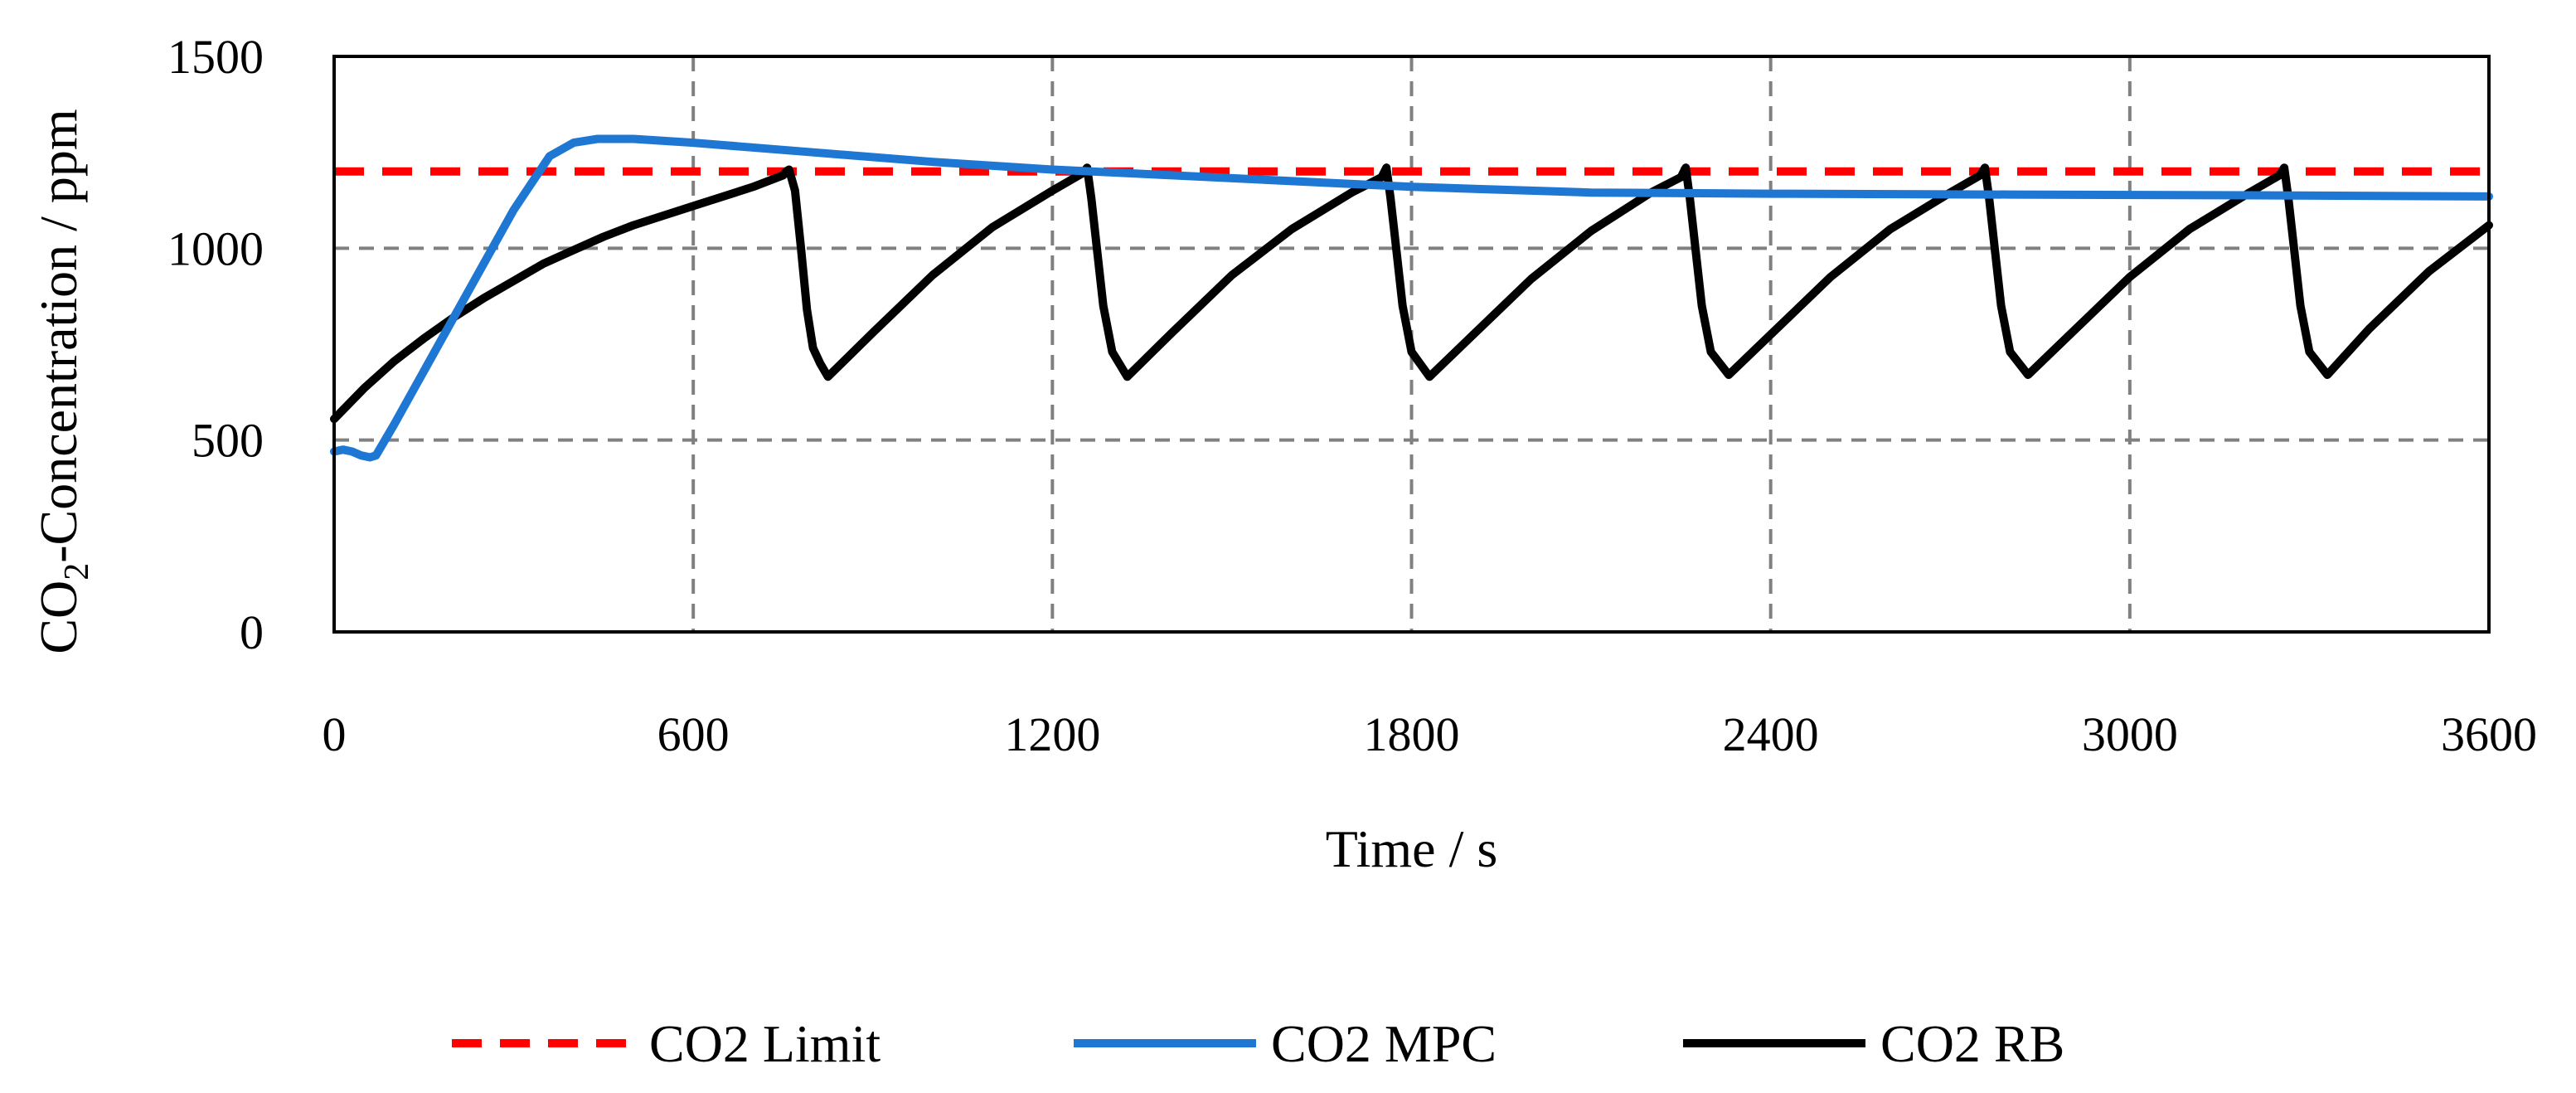 Image resolution: width=2576 pixels, height=1093 pixels. I want to click on x-axis-title: Time / s, so click(1412, 849).